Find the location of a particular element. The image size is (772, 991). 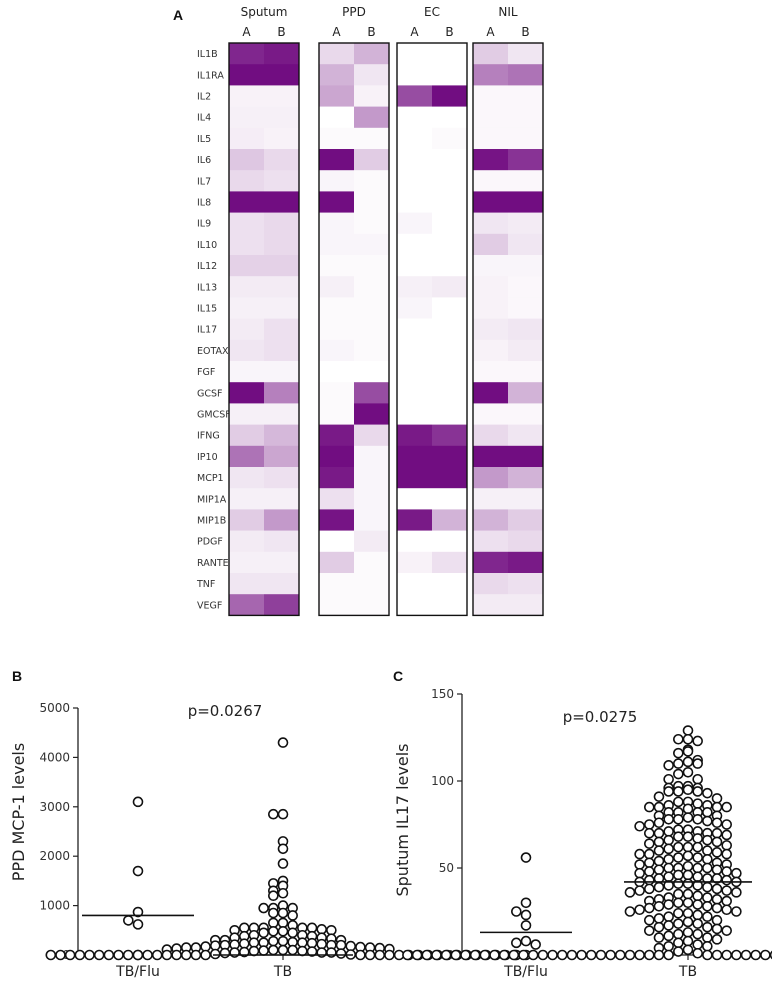

heatmap-row-label: IL4 is located at coordinates (204, 118).